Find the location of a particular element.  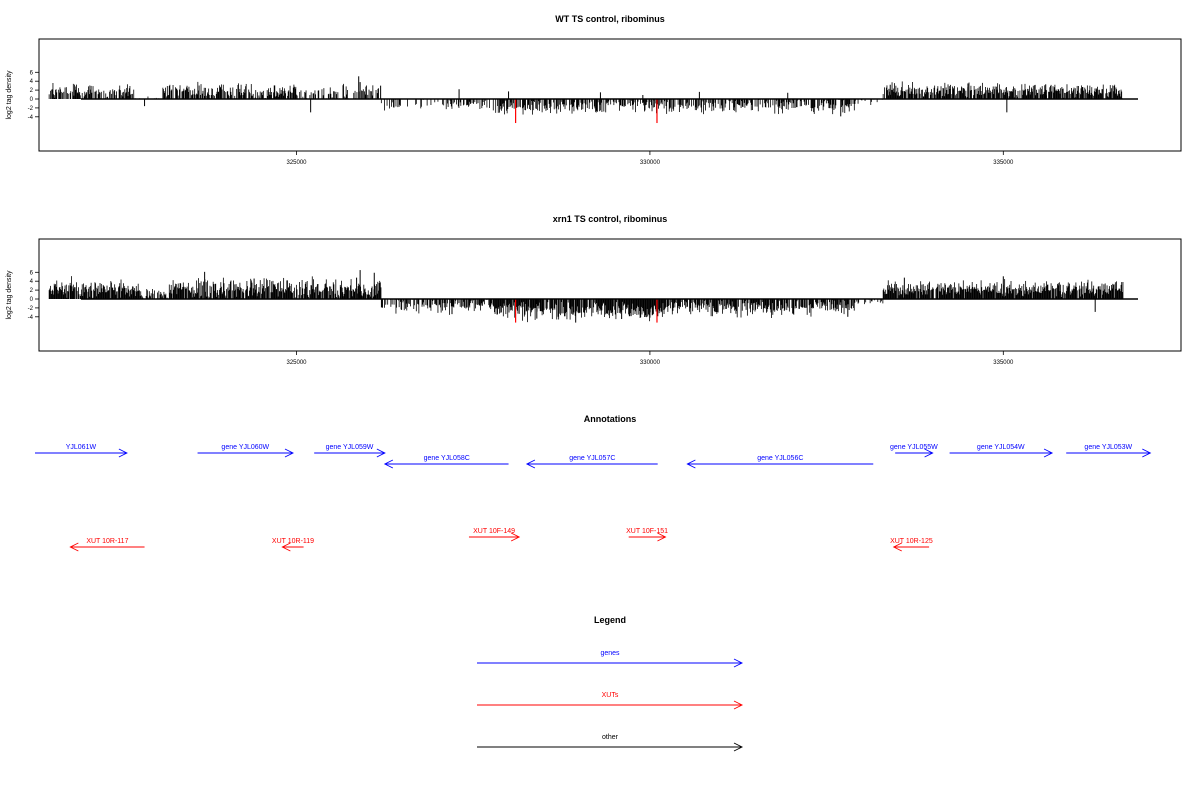

gene-label: gene YJL057C is located at coordinates (592, 458).